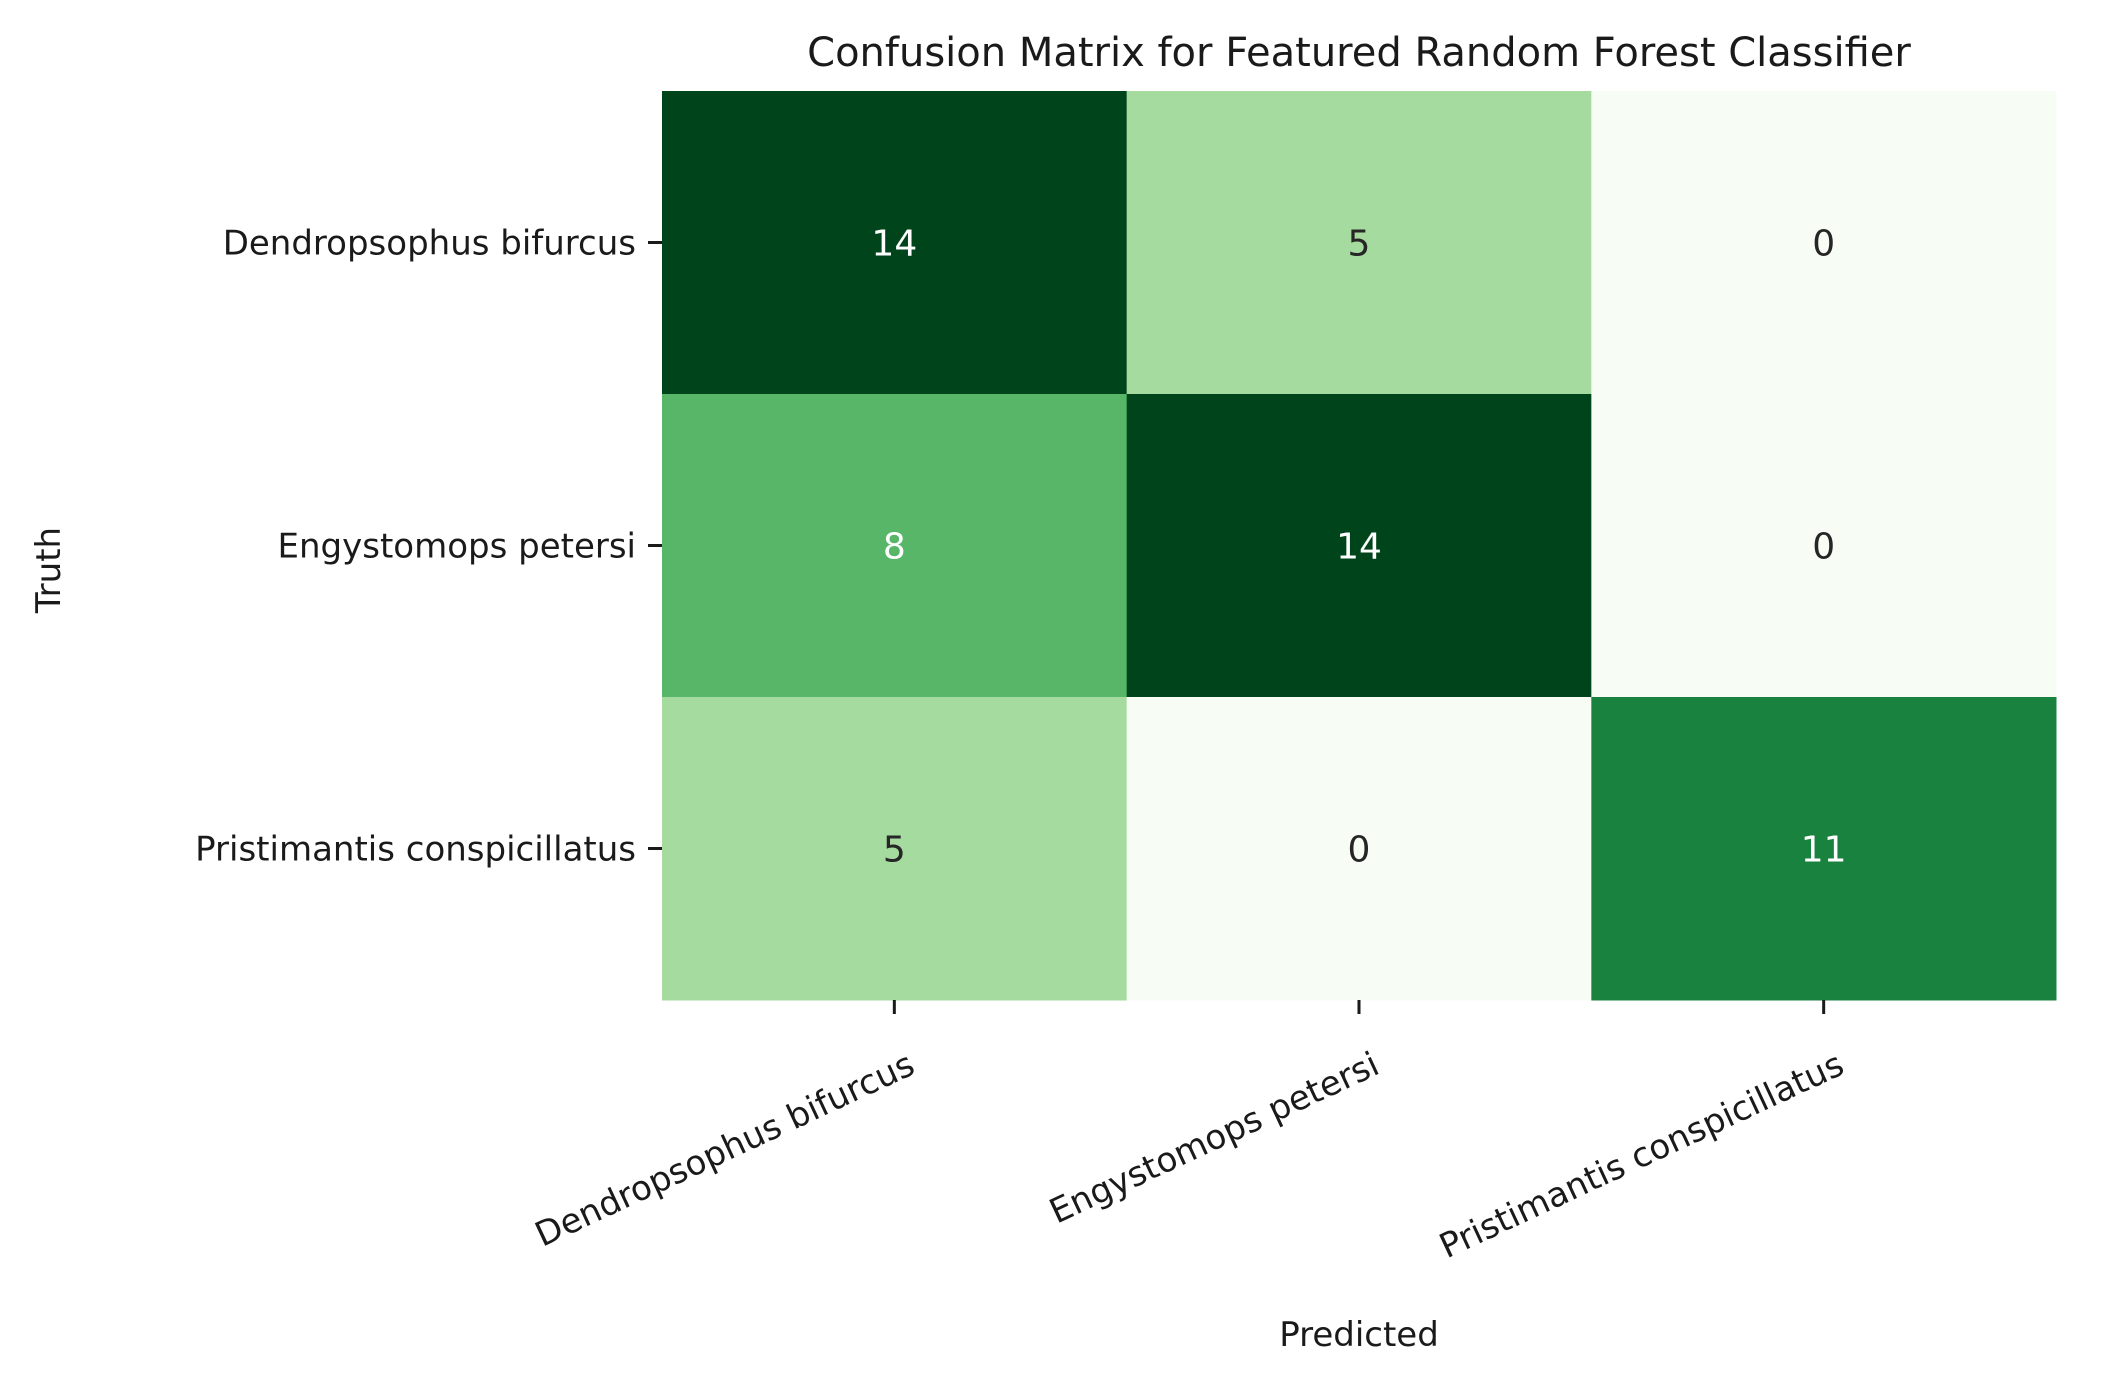 This screenshot has width=2103, height=1382. I want to click on x-tick-label-2: Pristimantis conspicillatus, so click(1641, 1155).